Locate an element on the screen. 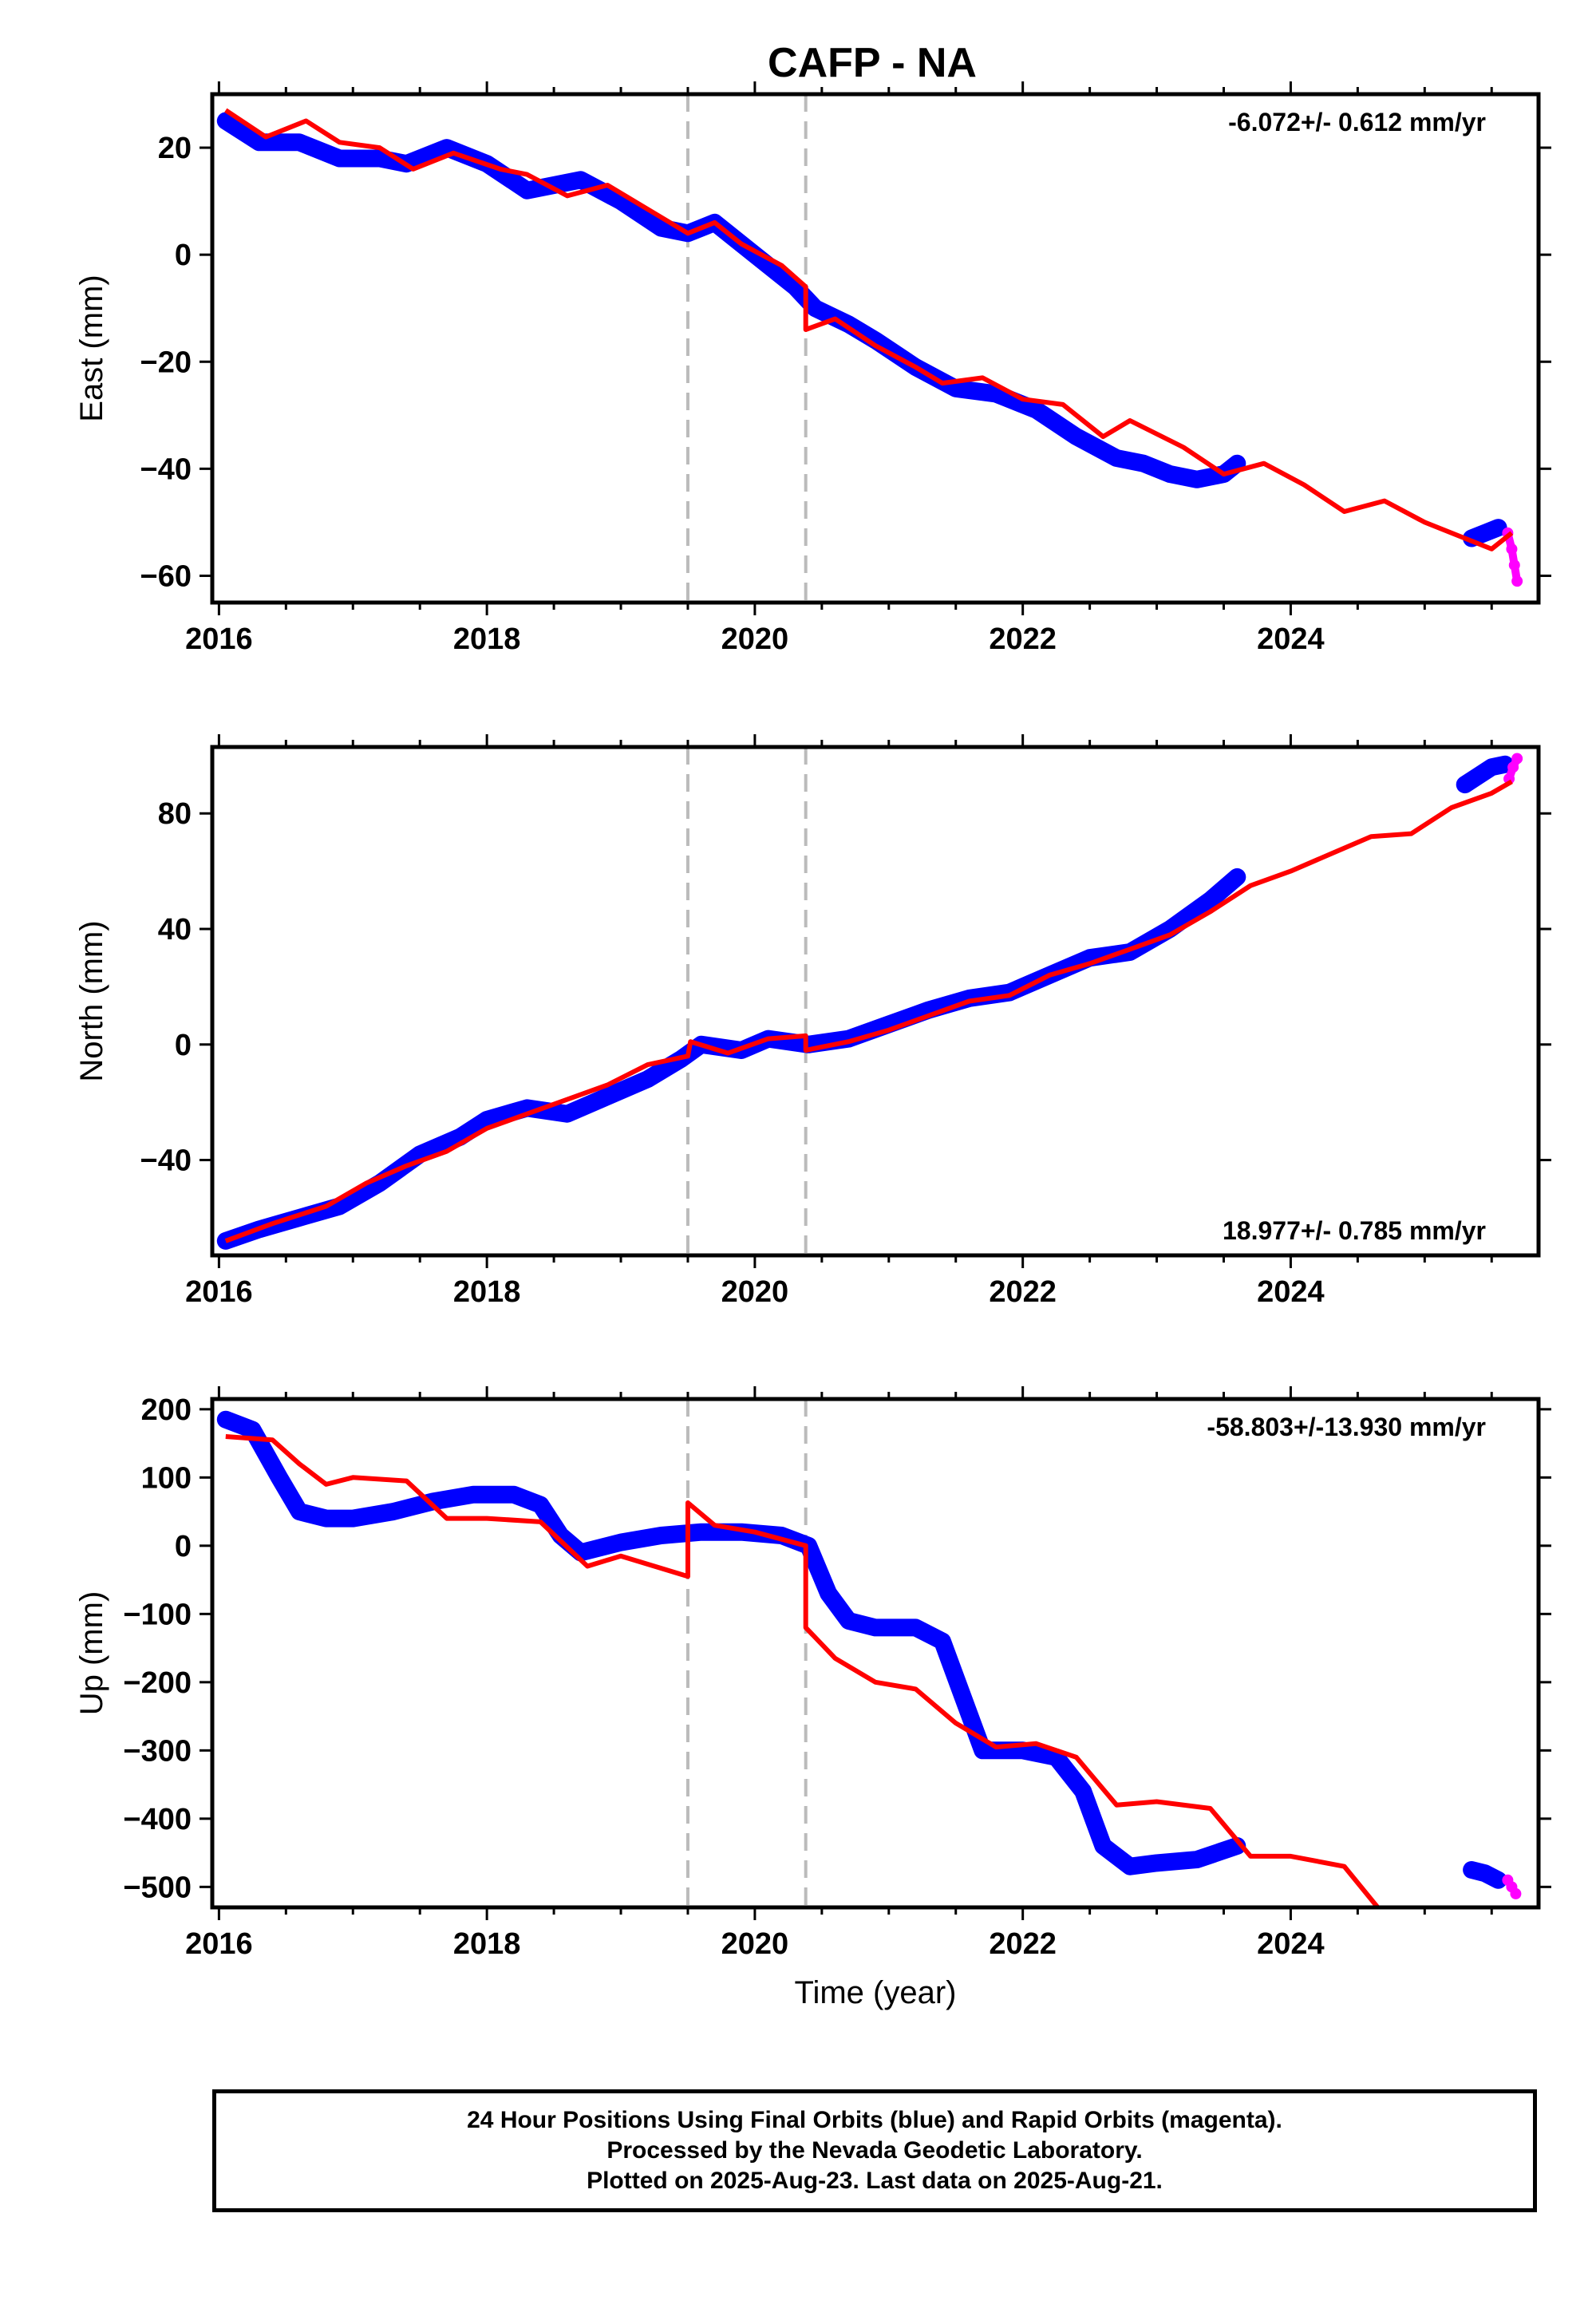  y-tick-label: −60 is located at coordinates (166, 576).